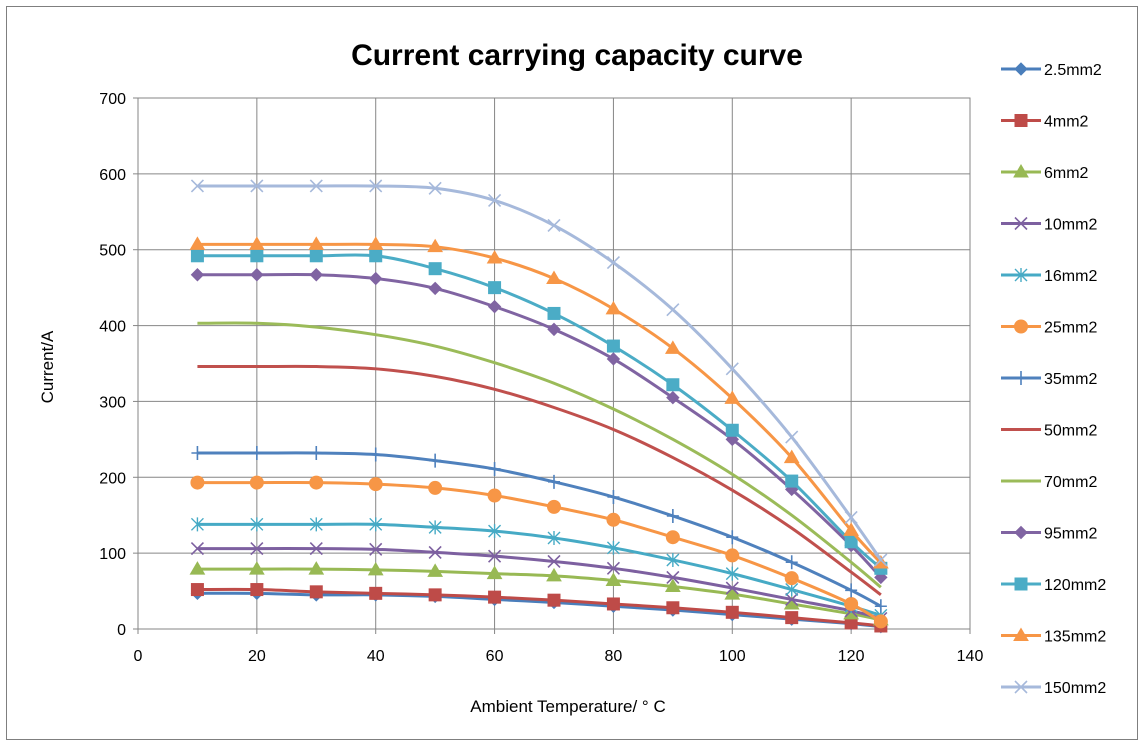 The image size is (1146, 746). I want to click on x-tick-label: 40, so click(376, 656).